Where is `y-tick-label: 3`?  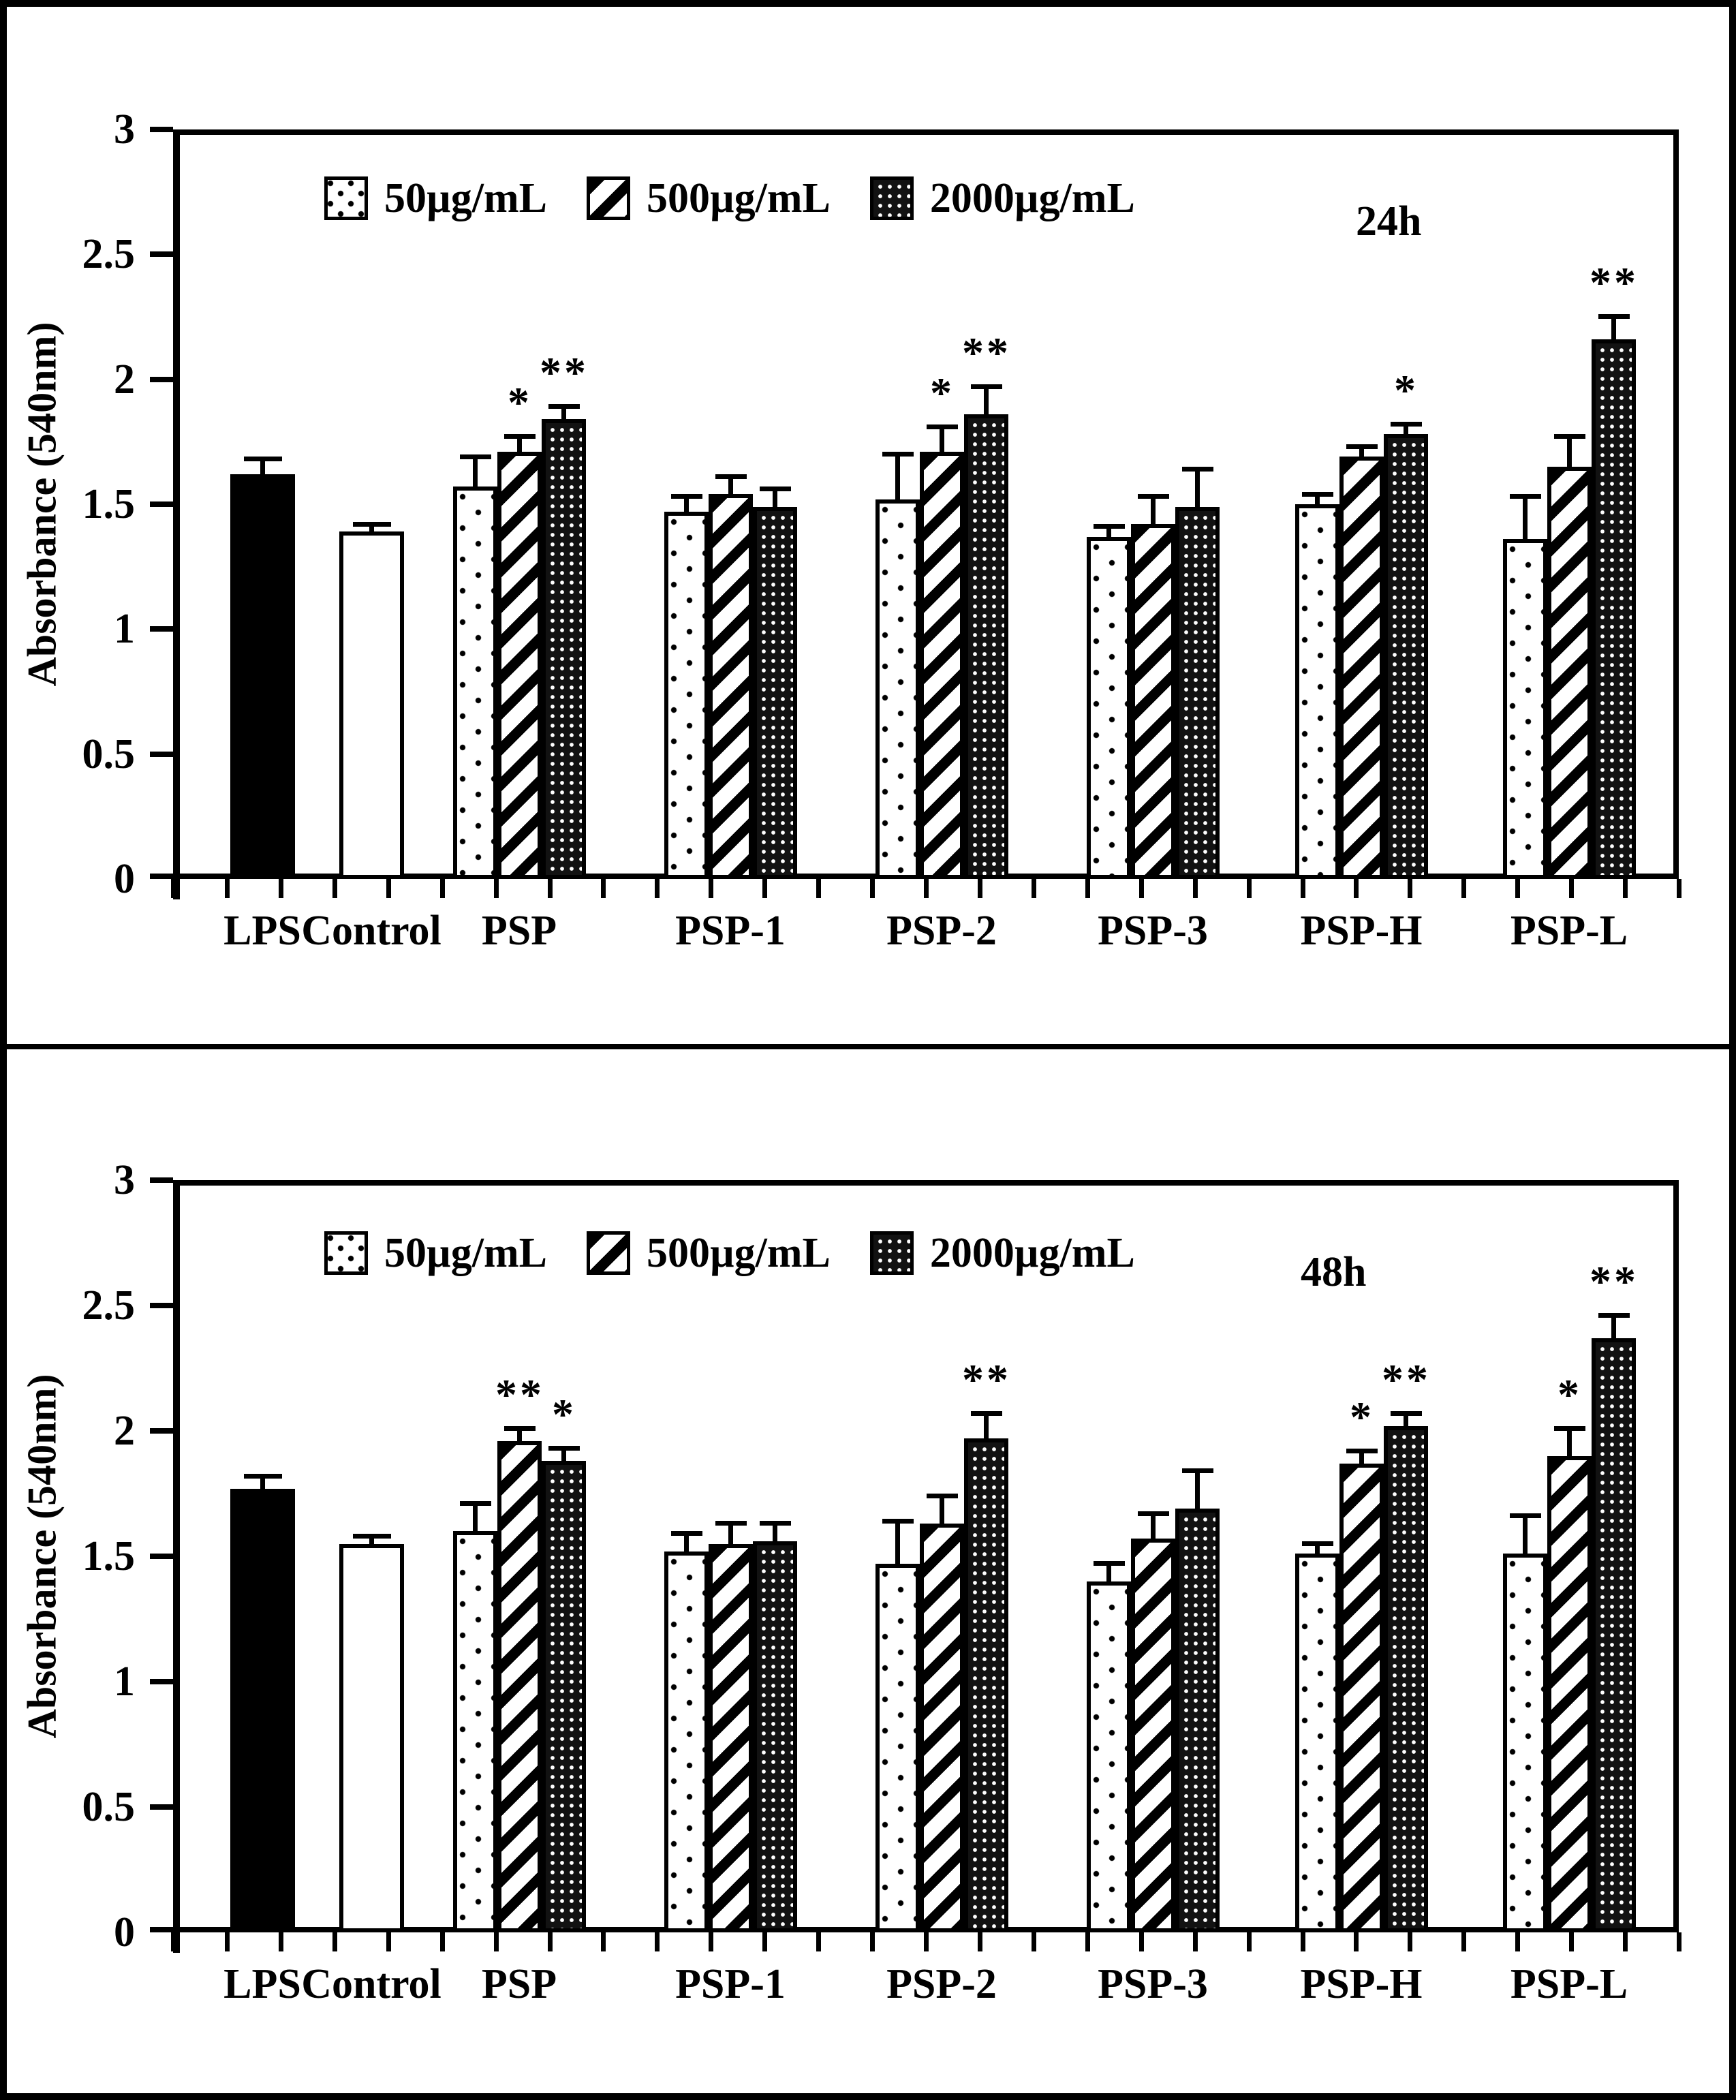
y-tick-label: 3 is located at coordinates (125, 129).